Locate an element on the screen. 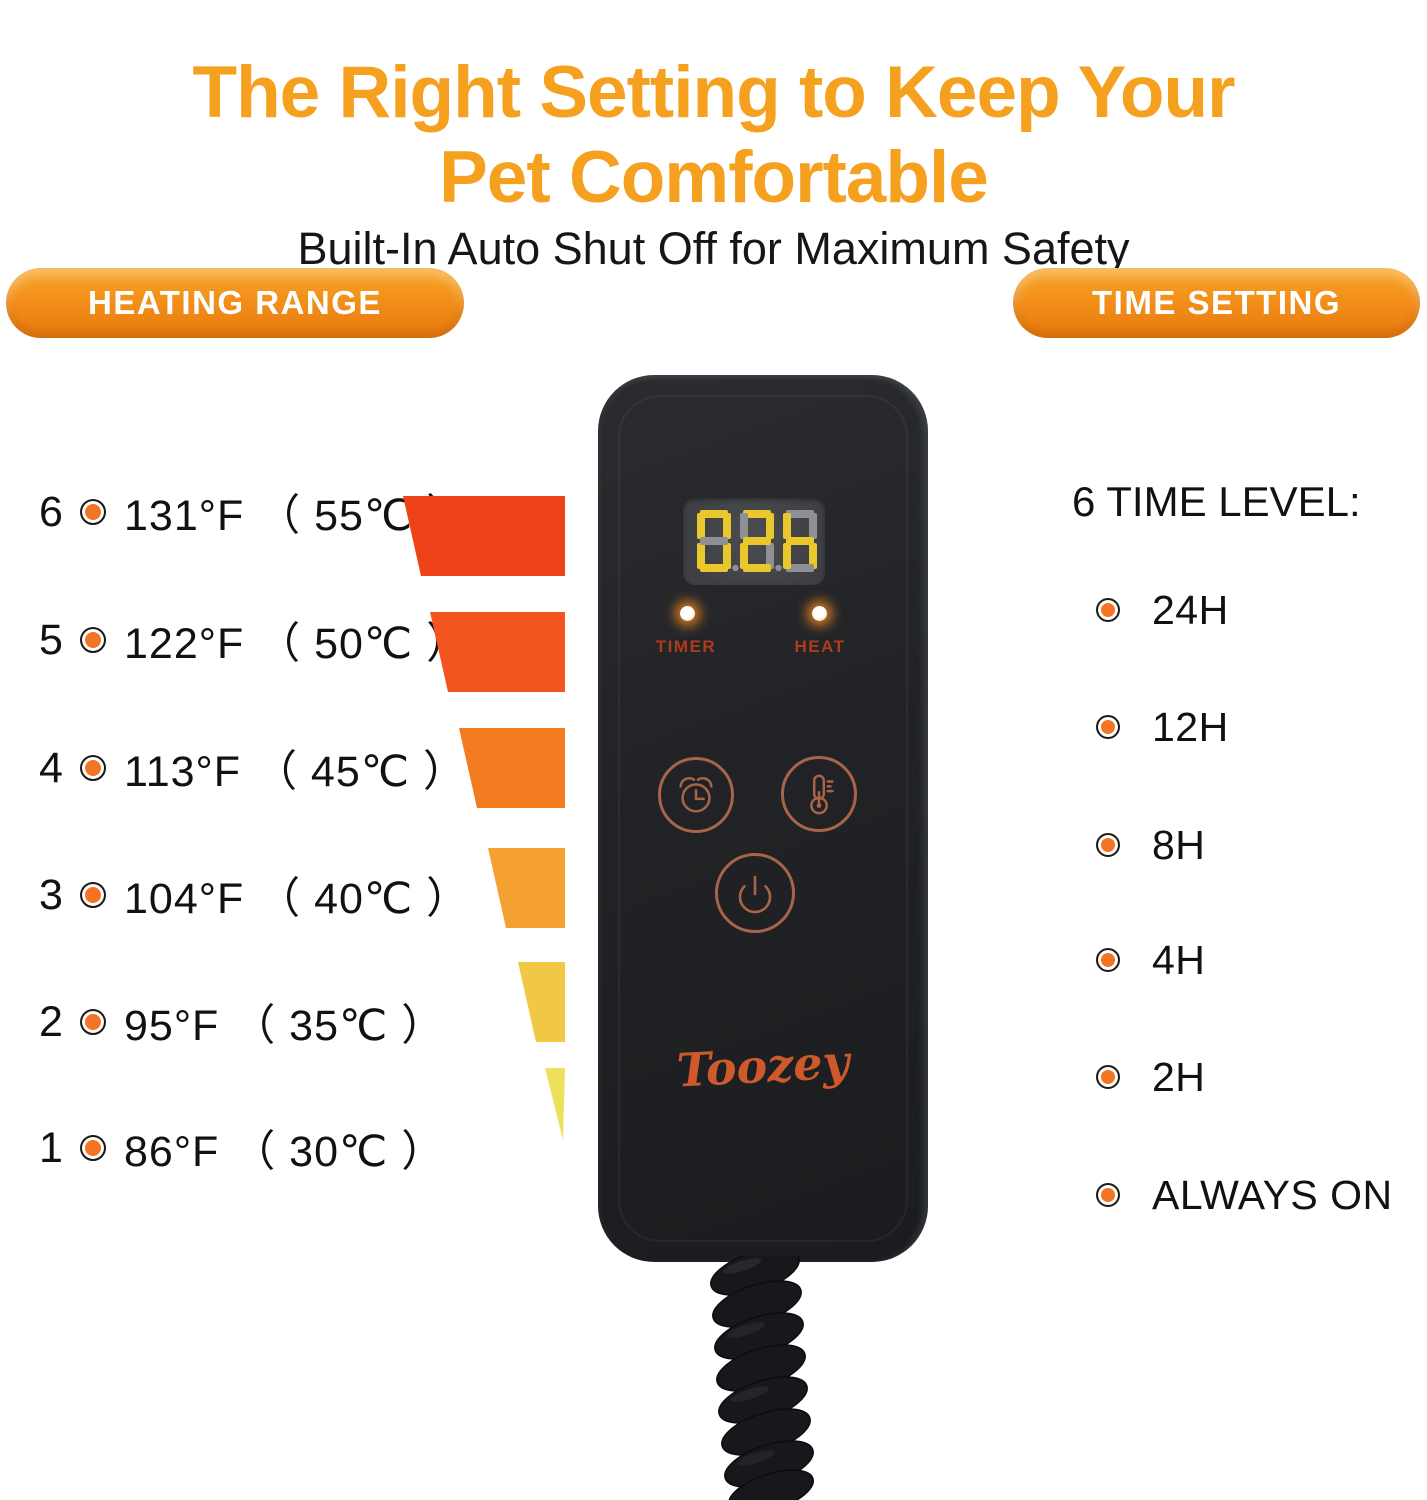  time-option-label: 12H is located at coordinates (1190, 726).